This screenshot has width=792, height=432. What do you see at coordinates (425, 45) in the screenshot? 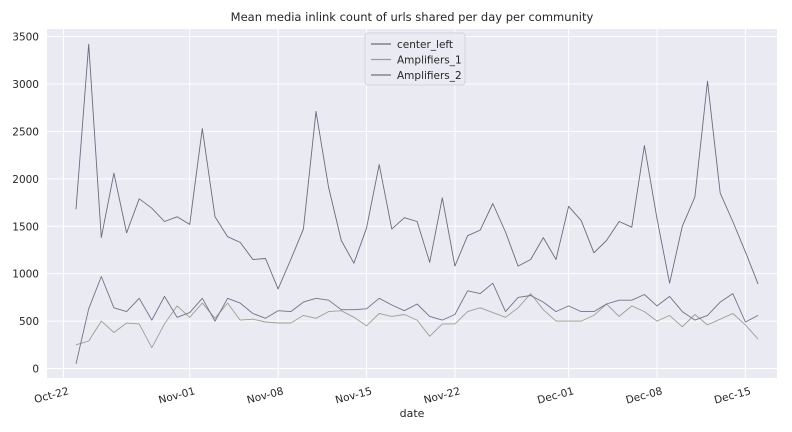
I see `legend-label: center_left` at bounding box center [425, 45].